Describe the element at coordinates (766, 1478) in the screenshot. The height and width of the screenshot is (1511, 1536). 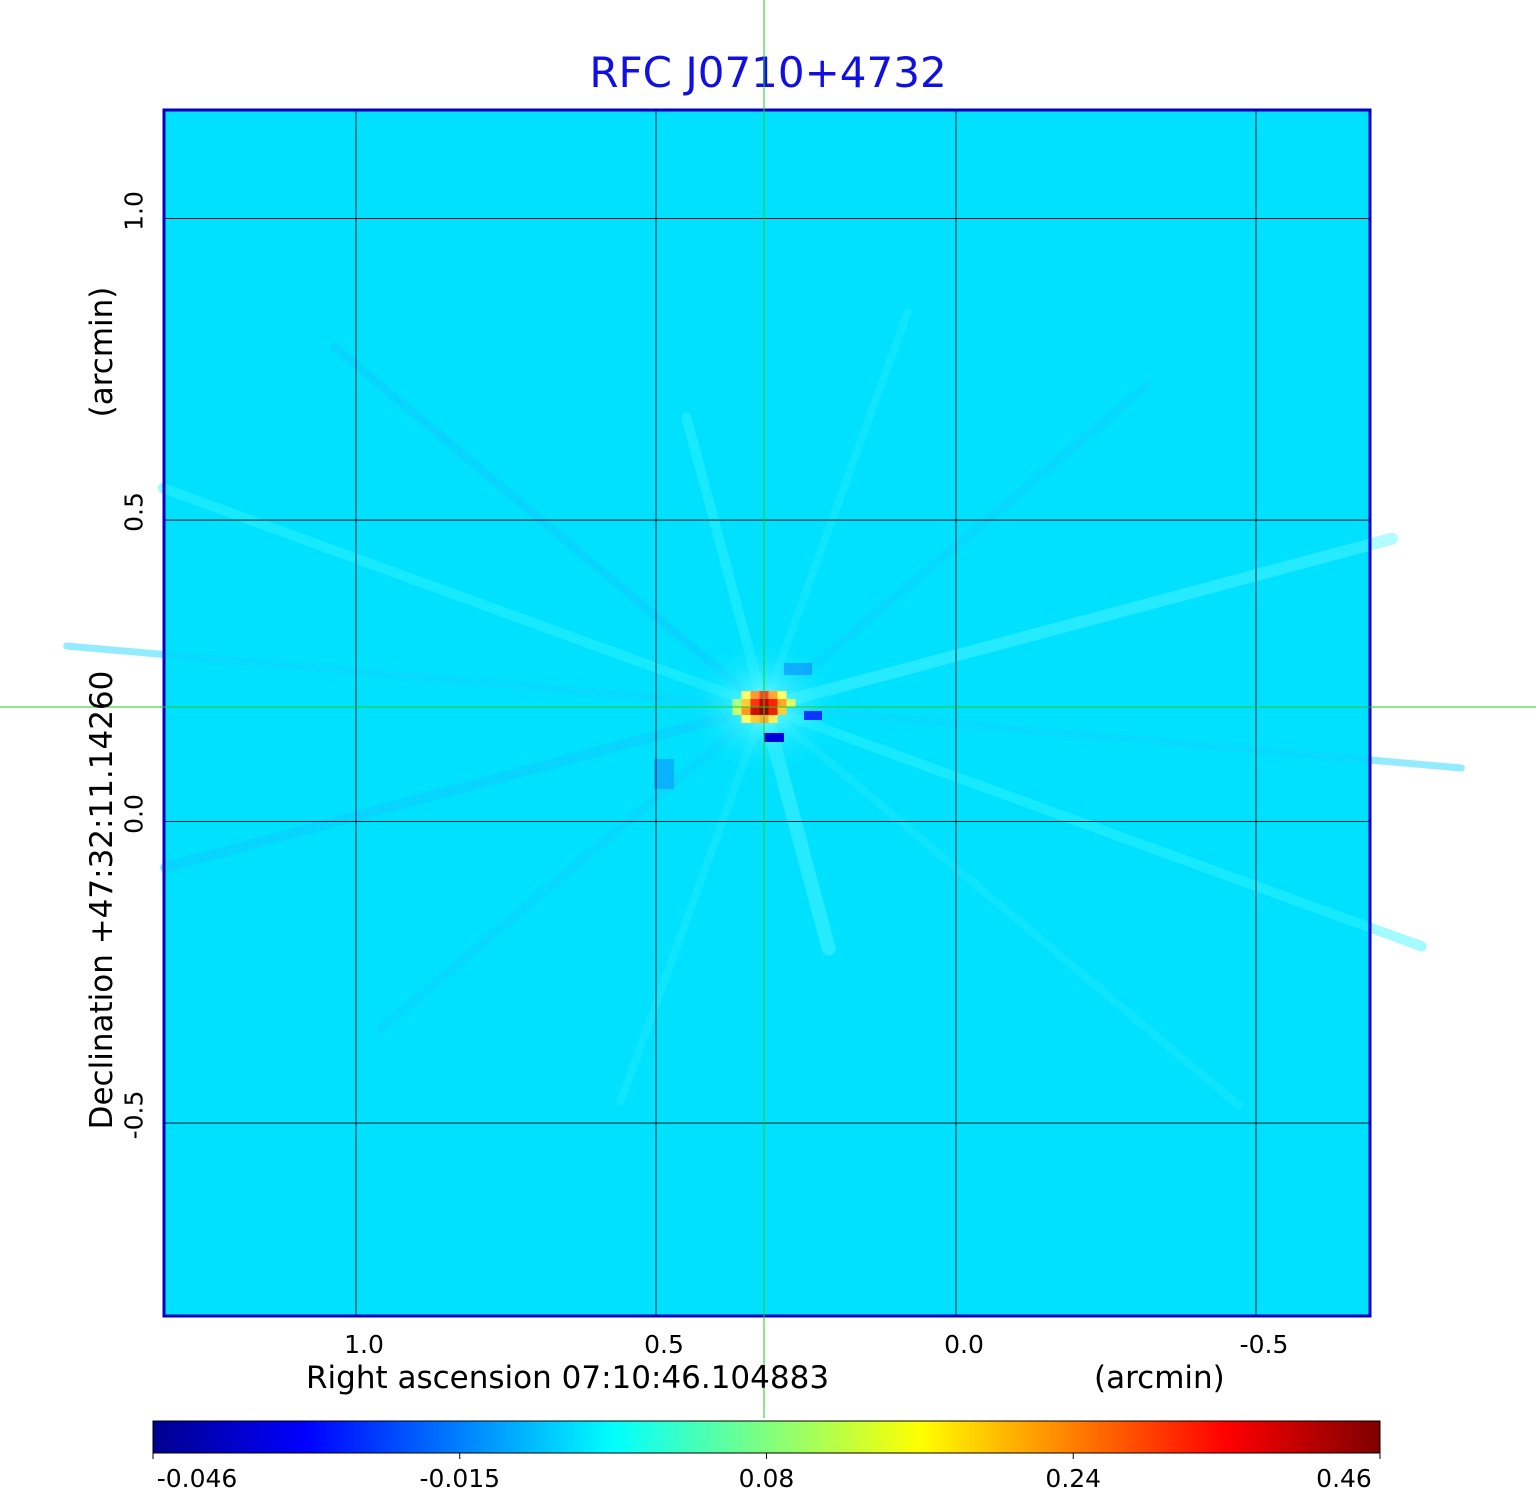
I see `colorbar-tick-label: 0.08` at that location.